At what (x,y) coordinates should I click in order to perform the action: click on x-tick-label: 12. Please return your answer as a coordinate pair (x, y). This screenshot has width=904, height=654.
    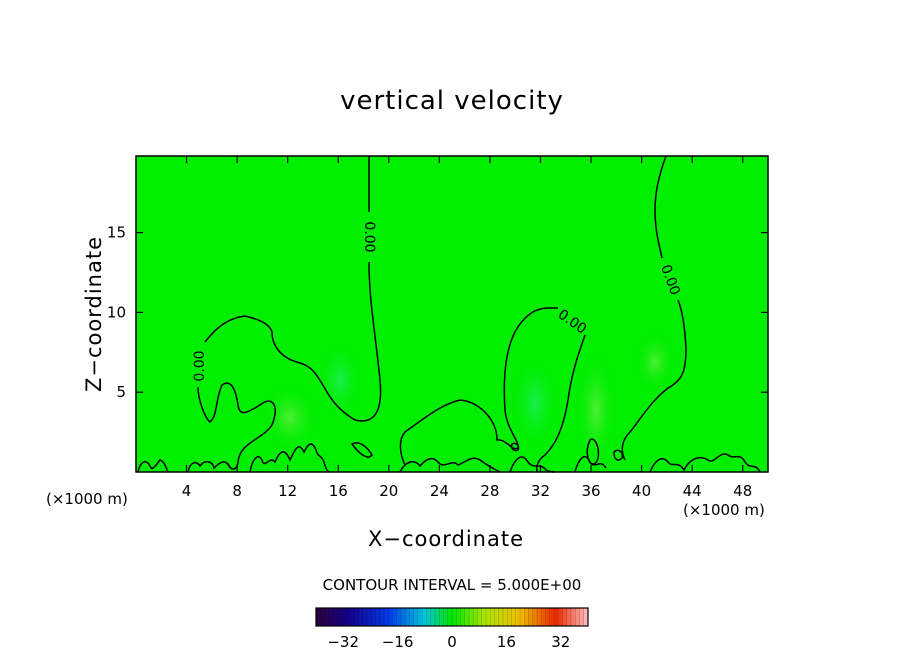
    Looking at the image, I should click on (287, 491).